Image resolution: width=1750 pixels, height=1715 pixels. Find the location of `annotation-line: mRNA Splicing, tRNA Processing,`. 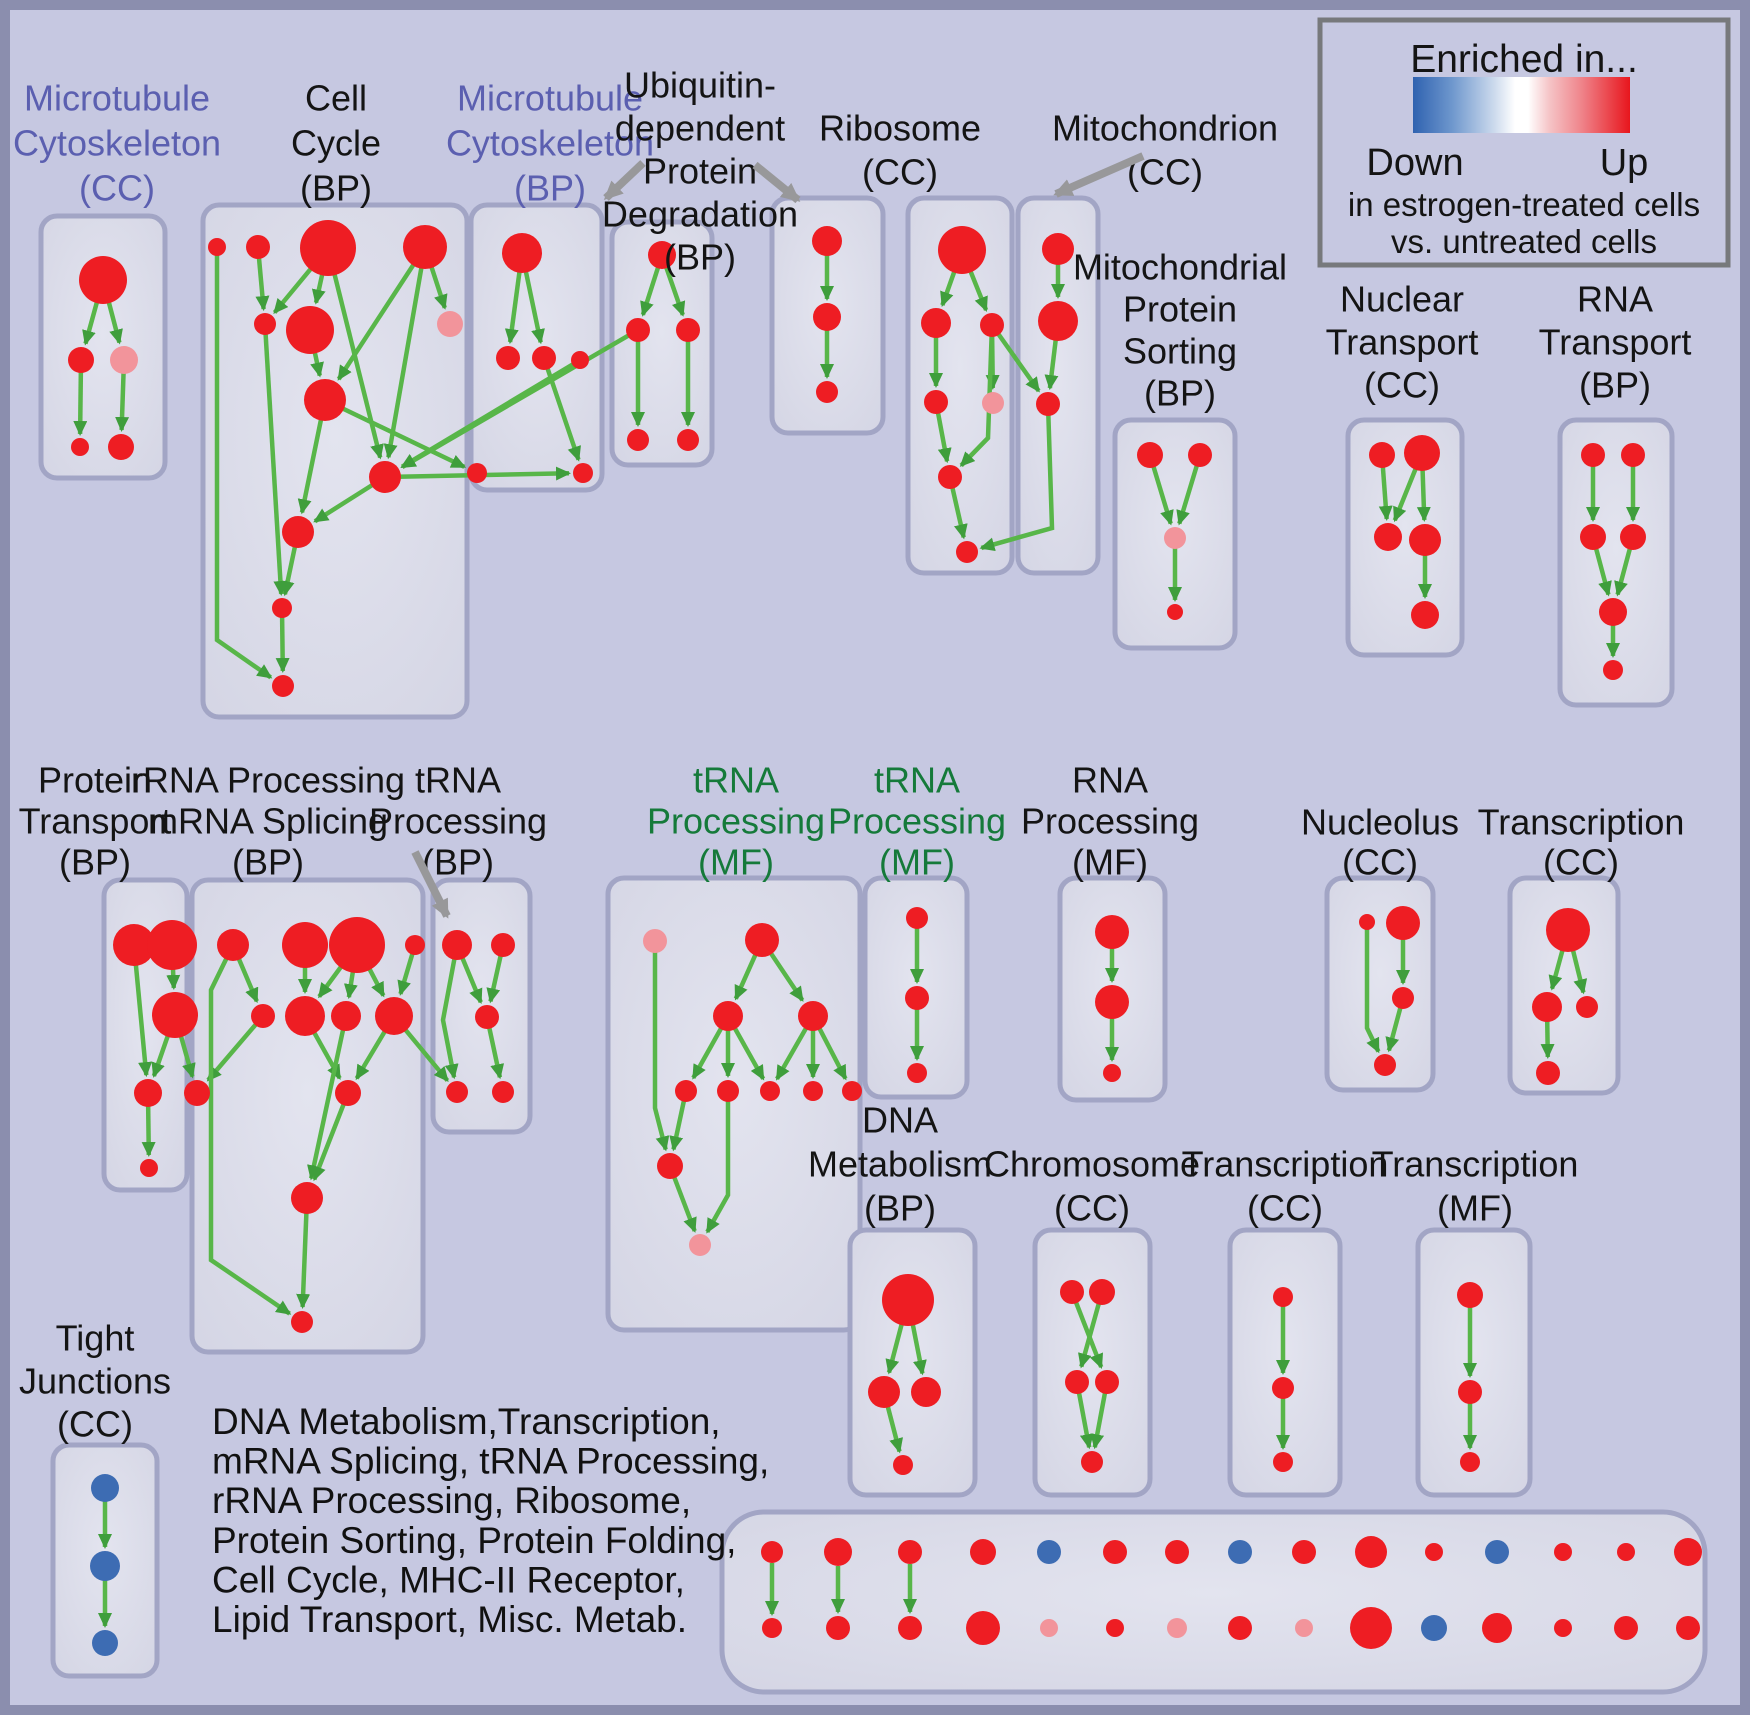

annotation-line: mRNA Splicing, tRNA Processing, is located at coordinates (490, 1461).